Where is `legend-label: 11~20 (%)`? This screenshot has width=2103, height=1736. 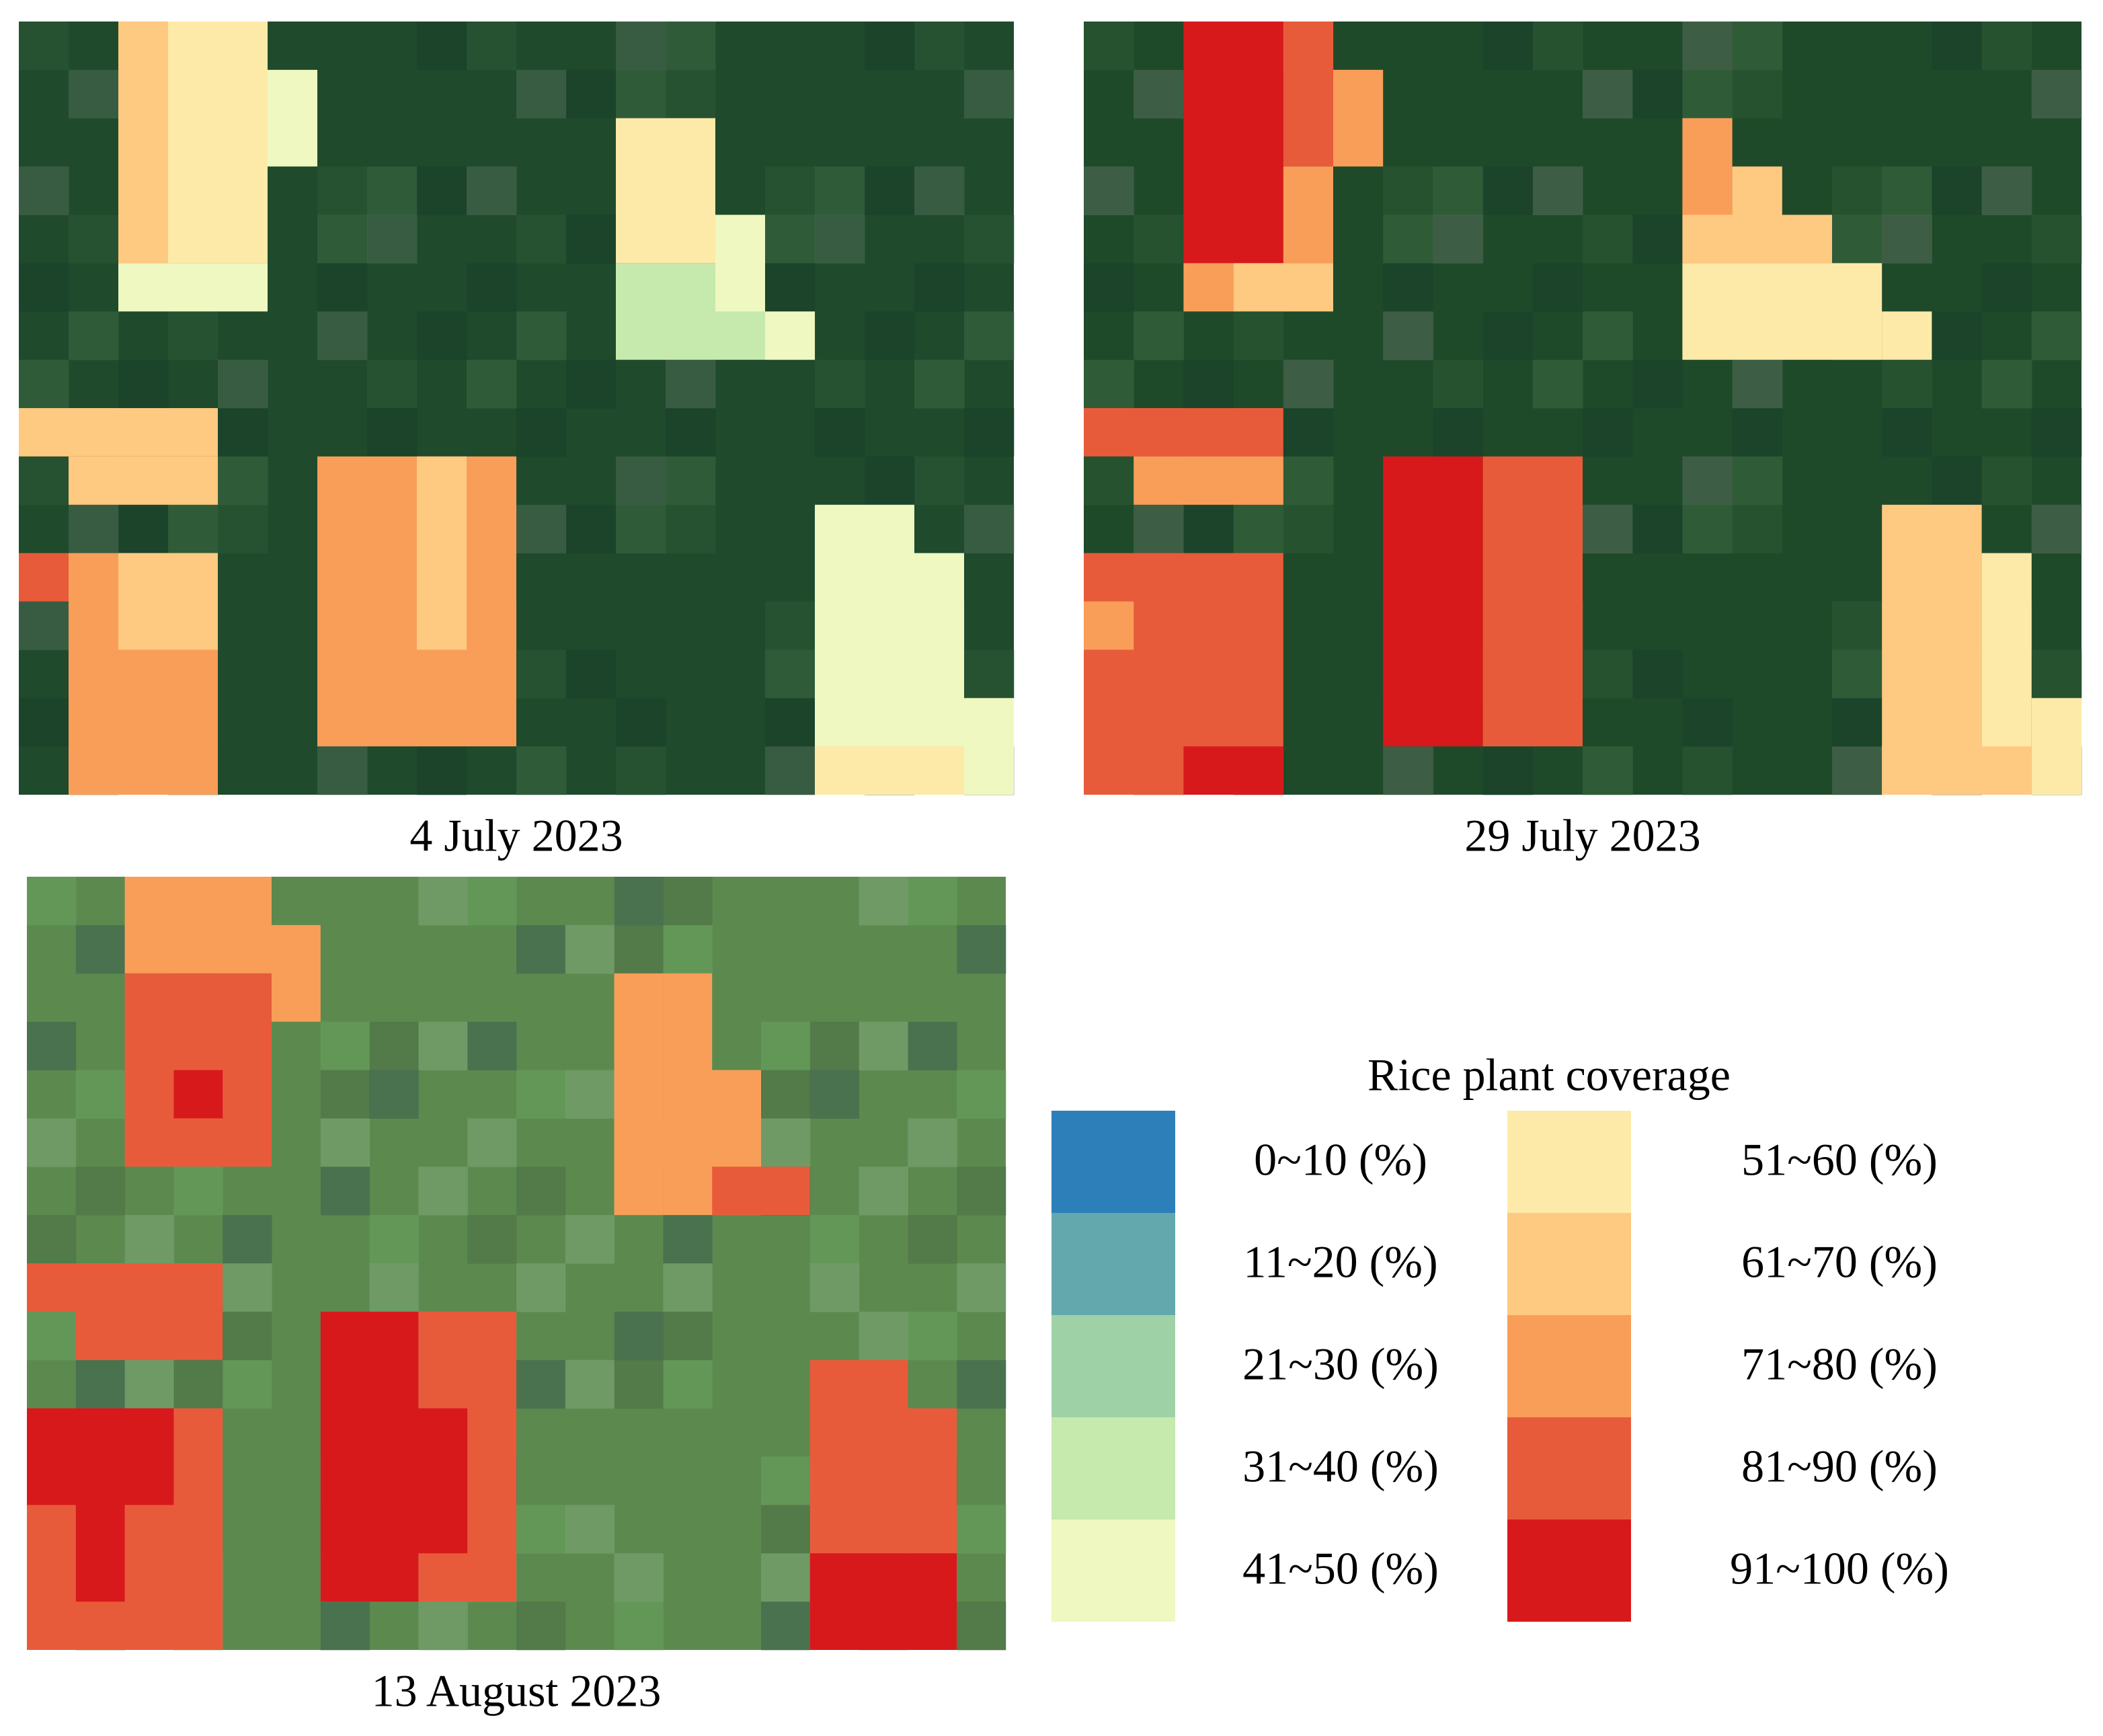 legend-label: 11~20 (%) is located at coordinates (1340, 1262).